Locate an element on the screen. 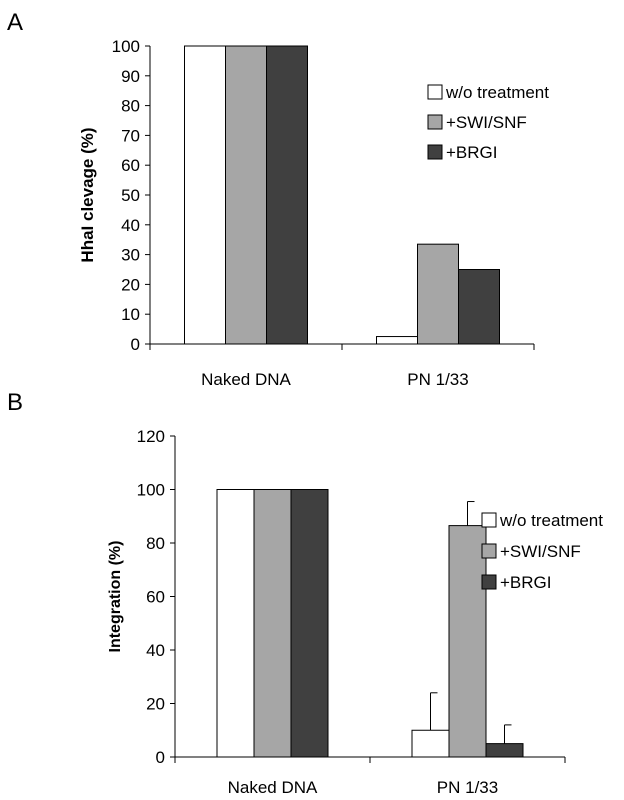 Image resolution: width=624 pixels, height=800 pixels. y-tick-label: 10 is located at coordinates (130, 314).